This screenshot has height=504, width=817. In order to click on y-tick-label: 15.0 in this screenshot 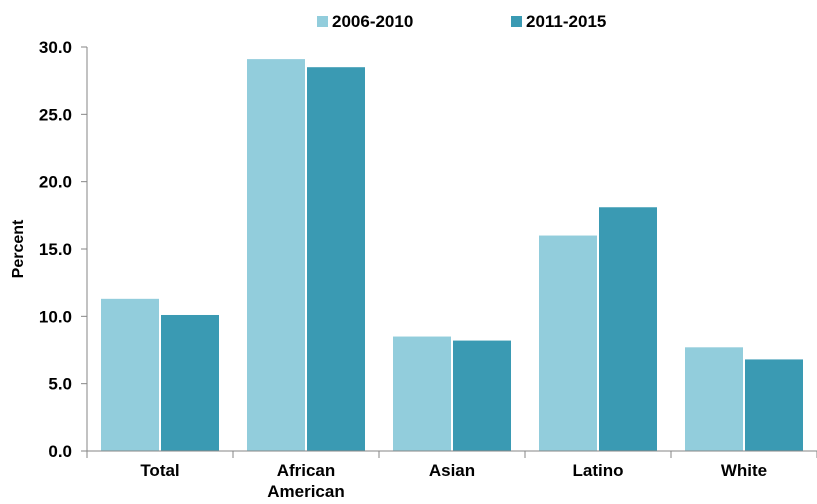, I will do `click(55, 249)`.